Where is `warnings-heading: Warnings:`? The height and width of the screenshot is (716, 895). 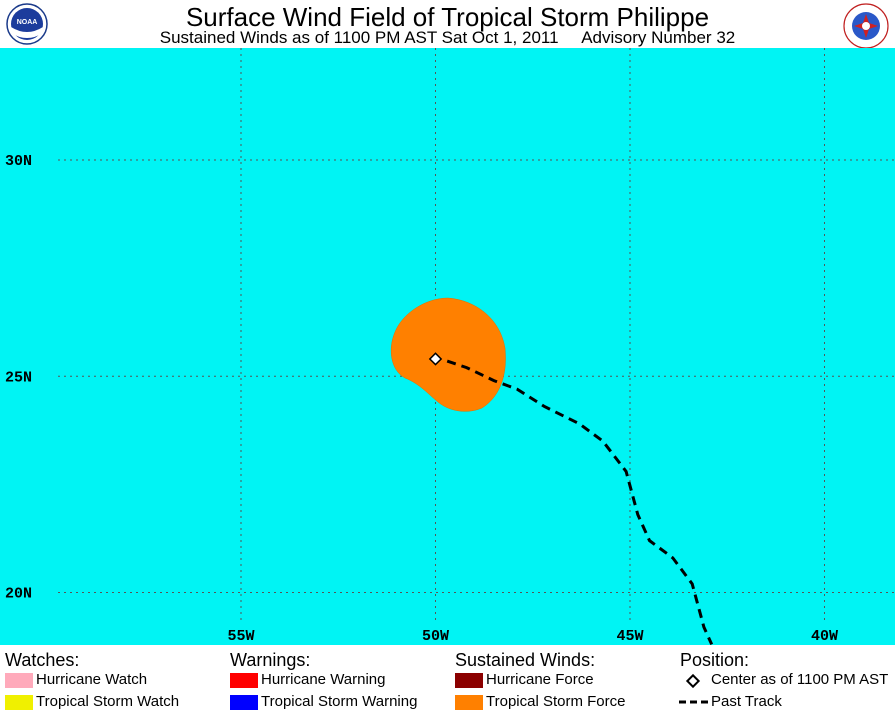 warnings-heading: Warnings: is located at coordinates (270, 660).